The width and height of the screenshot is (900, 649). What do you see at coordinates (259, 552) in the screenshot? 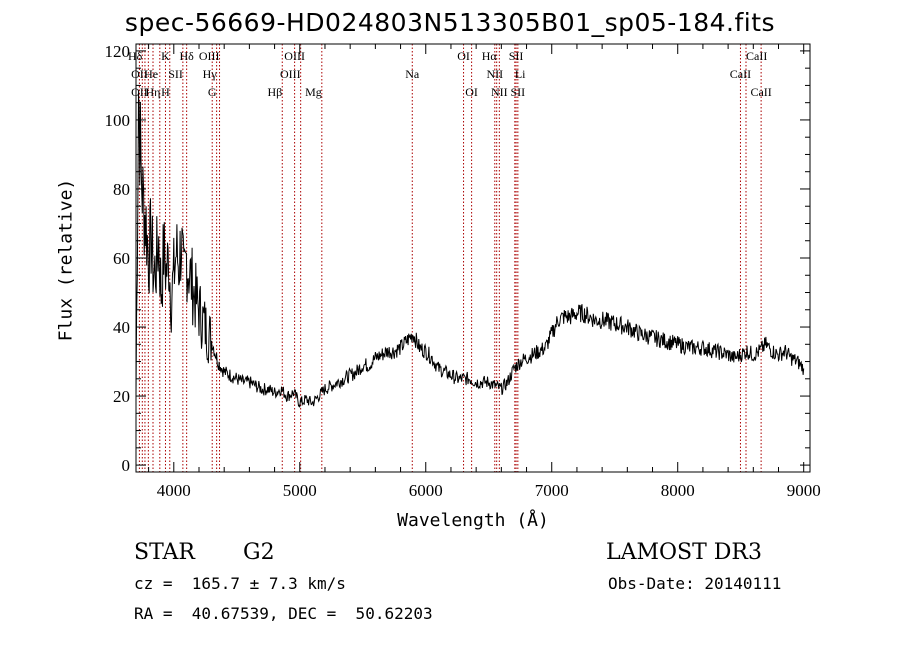
I see `object-subclass: G2` at bounding box center [259, 552].